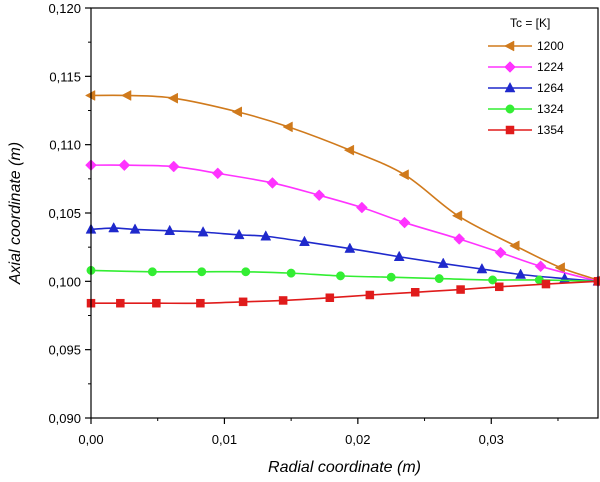  I want to click on y-axis: 0,090 0,095 0,100 0,105 0,110 0,115 0,120, so click(69, 213).